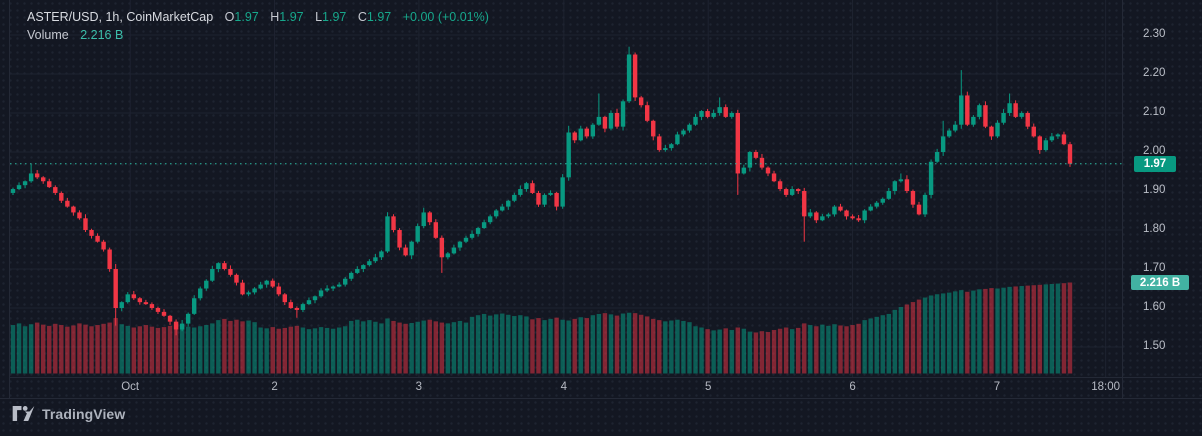 The width and height of the screenshot is (1202, 436). What do you see at coordinates (1154, 268) in the screenshot?
I see `price-axis-label: 1.70` at bounding box center [1154, 268].